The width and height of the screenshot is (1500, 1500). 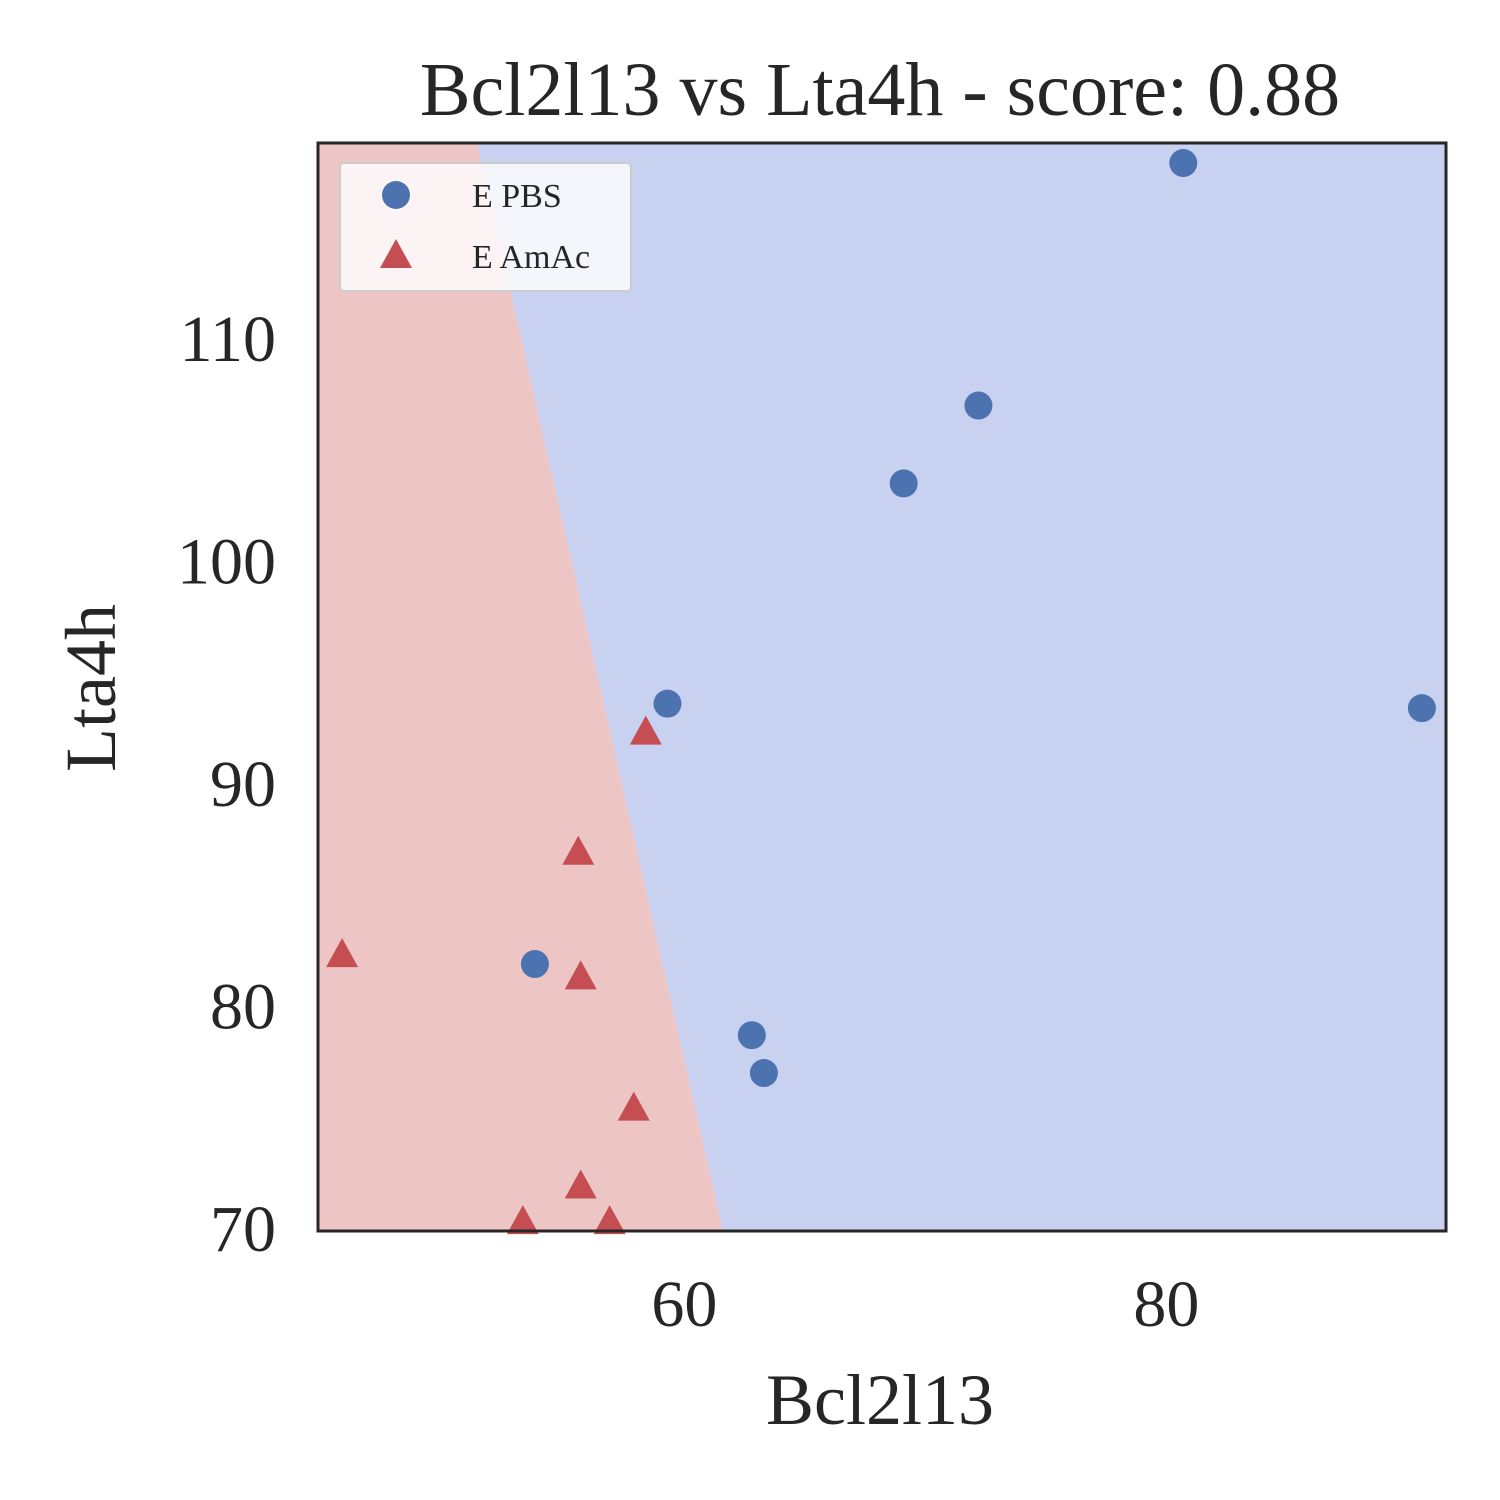 What do you see at coordinates (227, 339) in the screenshot?
I see `y-tick-label: 110` at bounding box center [227, 339].